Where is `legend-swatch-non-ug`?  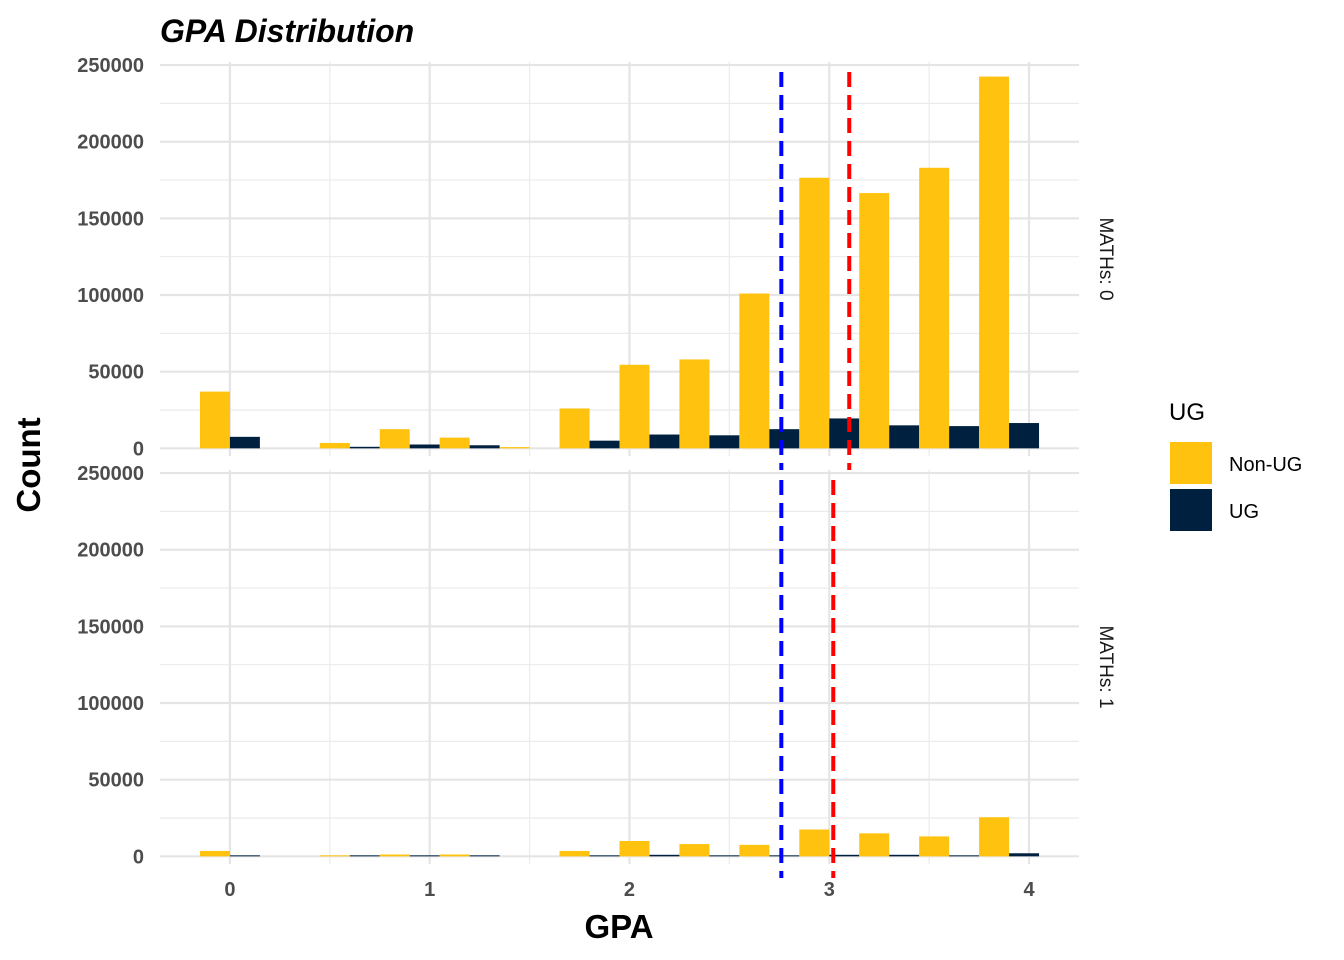
legend-swatch-non-ug is located at coordinates (1191, 463).